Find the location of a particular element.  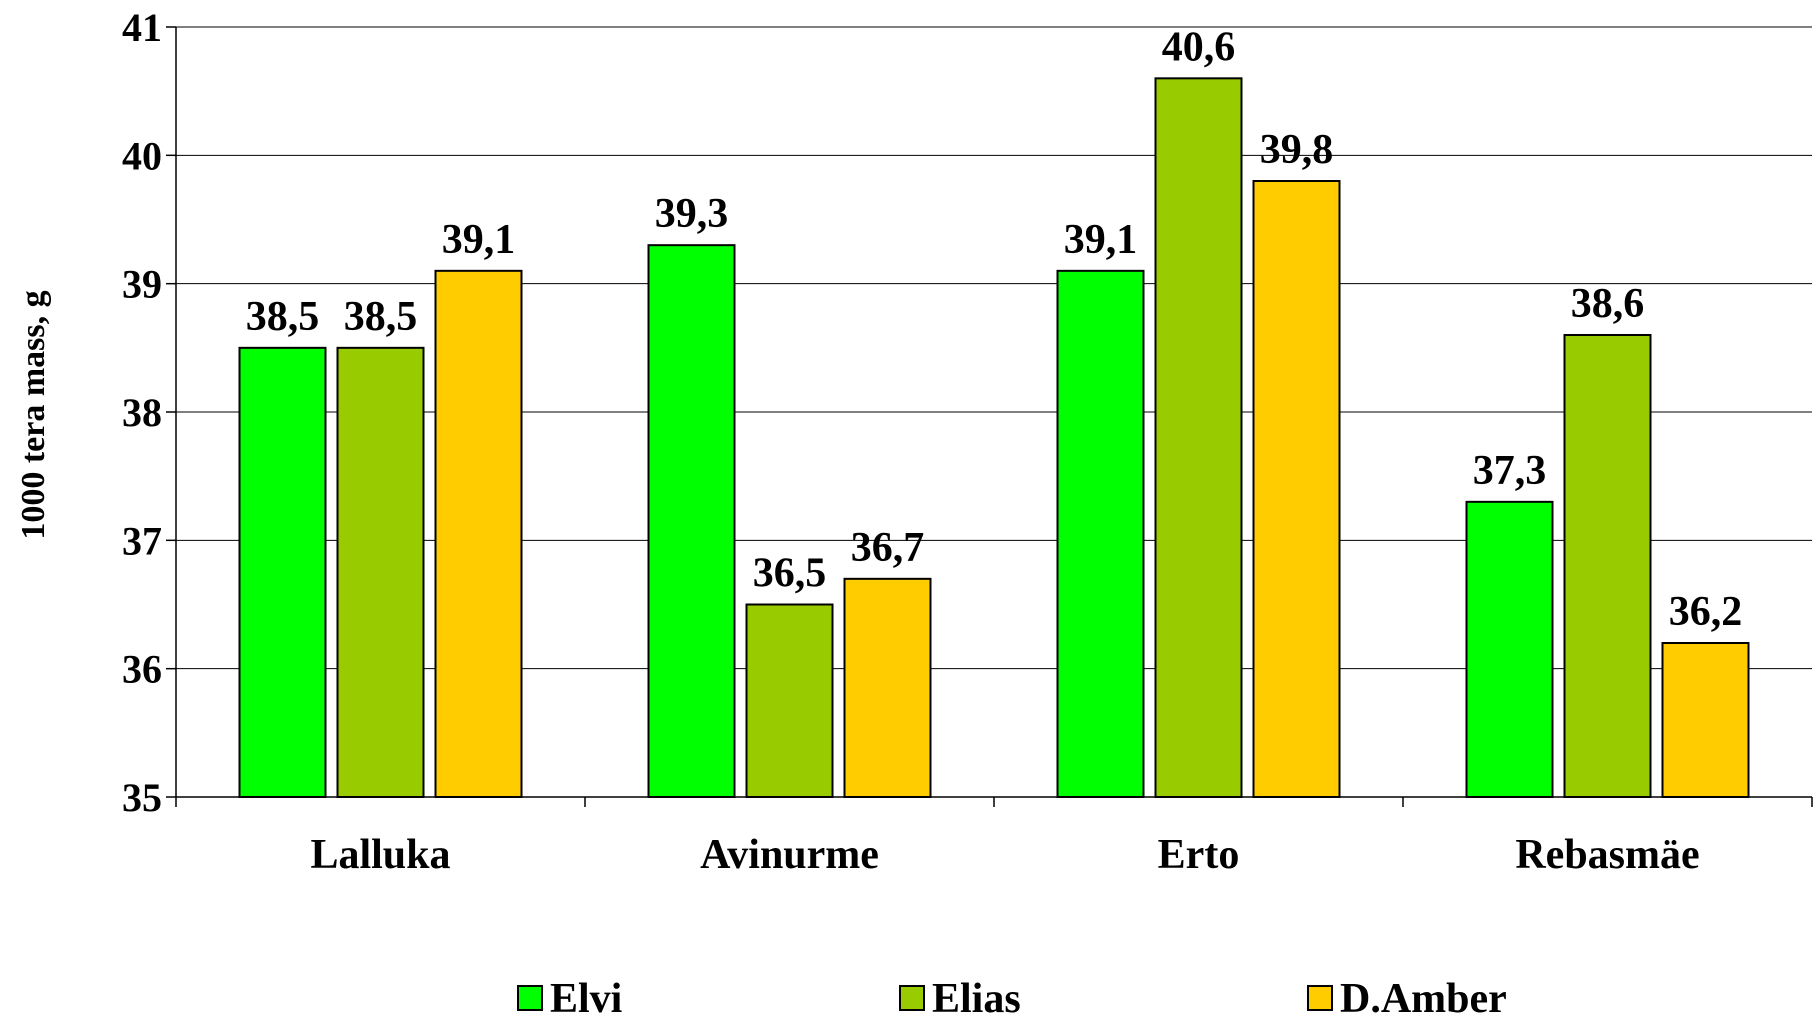

category-label: Avinurme is located at coordinates (789, 855).